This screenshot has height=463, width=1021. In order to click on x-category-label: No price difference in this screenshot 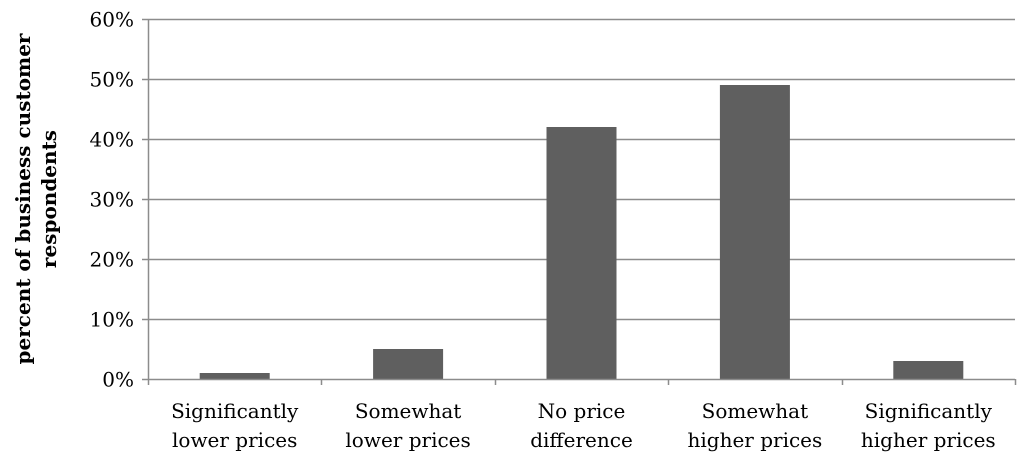, I will do `click(581, 425)`.